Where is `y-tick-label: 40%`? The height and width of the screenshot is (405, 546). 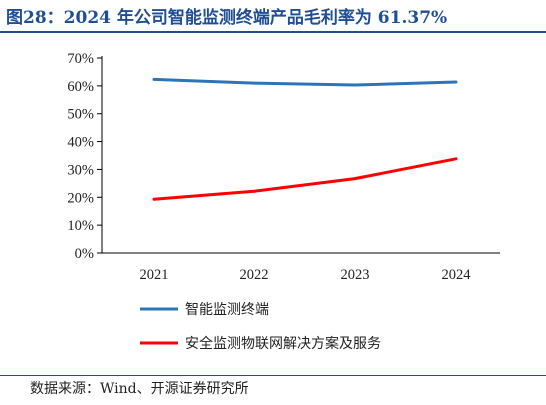
y-tick-label: 40% is located at coordinates (80, 143).